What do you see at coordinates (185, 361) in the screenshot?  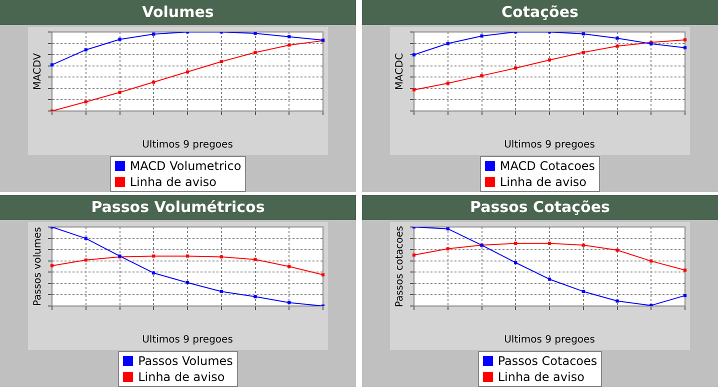 I see `legend-label: Passos Volumes` at bounding box center [185, 361].